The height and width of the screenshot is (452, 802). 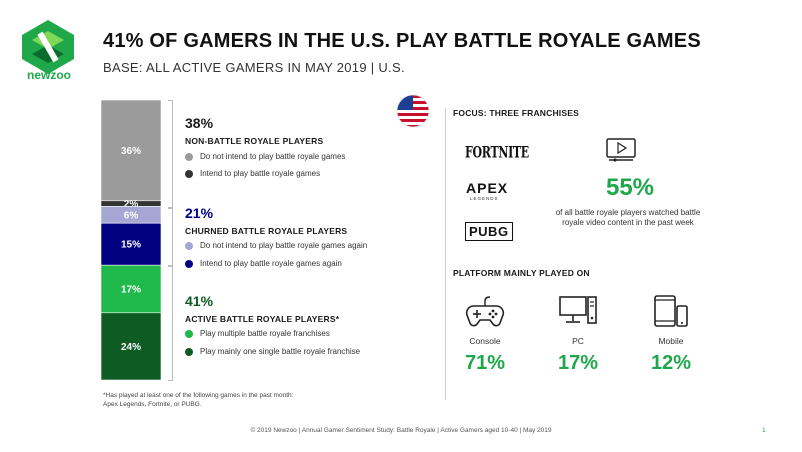 What do you see at coordinates (671, 341) in the screenshot?
I see `platform-label-mobile: Mobile` at bounding box center [671, 341].